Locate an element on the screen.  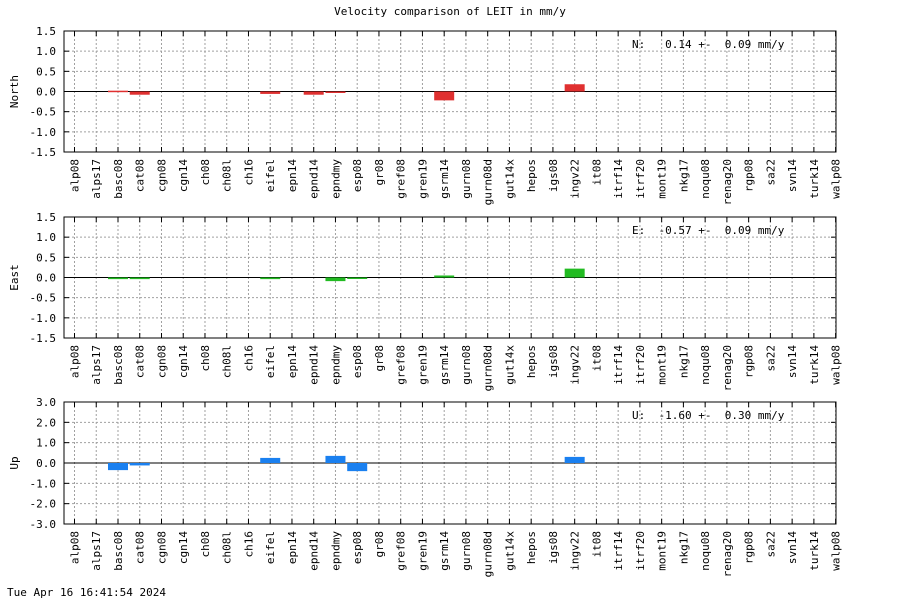
x-tick-label: rgp08 is located at coordinates (749, 361).